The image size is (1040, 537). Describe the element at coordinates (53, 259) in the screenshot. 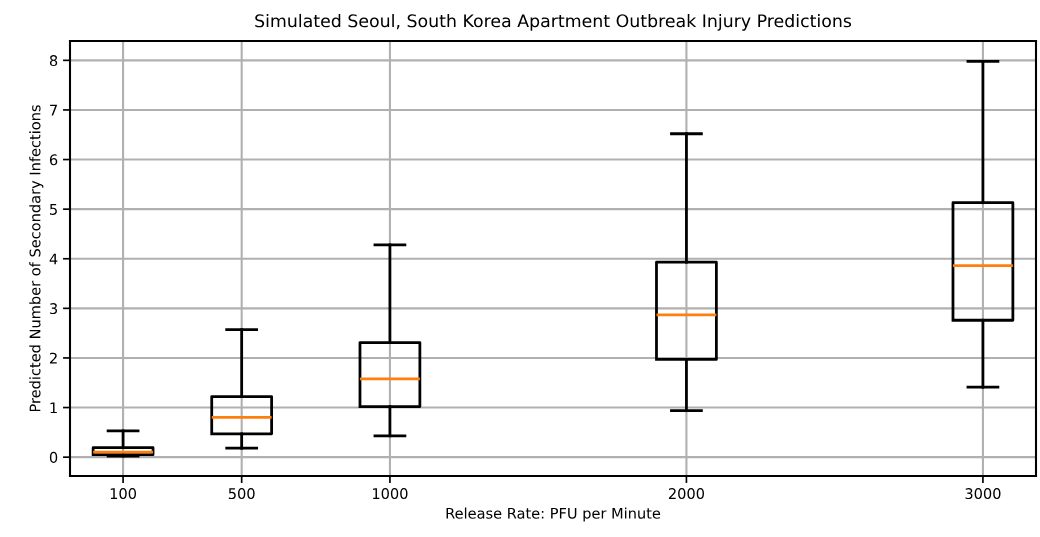

I see `y-tick-label: 4` at that location.